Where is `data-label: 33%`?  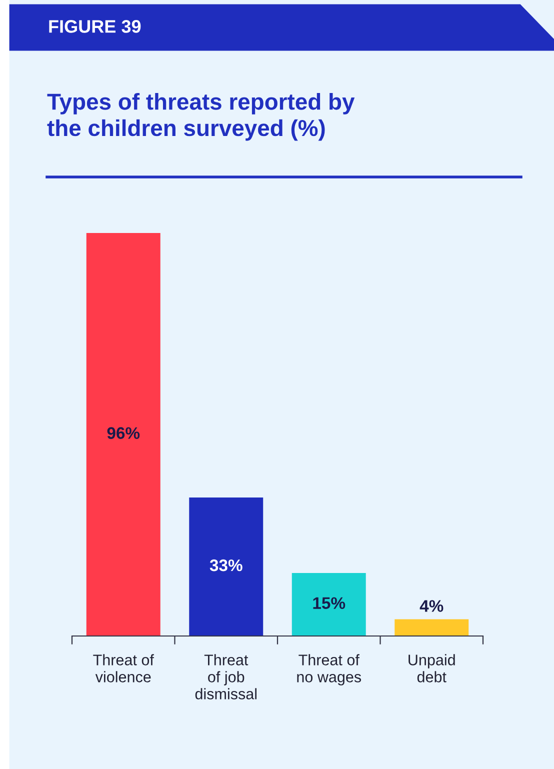
data-label: 33% is located at coordinates (226, 565).